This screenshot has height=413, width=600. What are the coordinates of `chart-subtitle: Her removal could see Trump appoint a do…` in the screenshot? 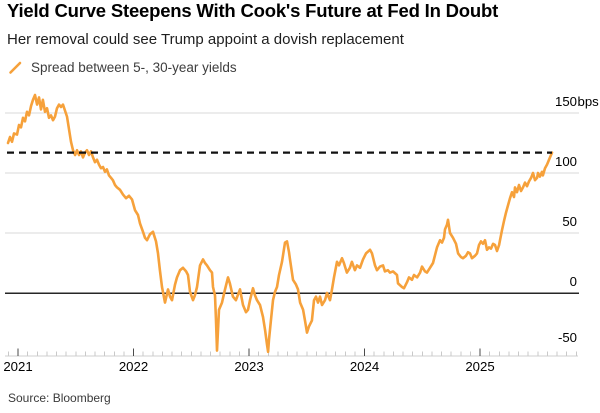 It's located at (205, 39).